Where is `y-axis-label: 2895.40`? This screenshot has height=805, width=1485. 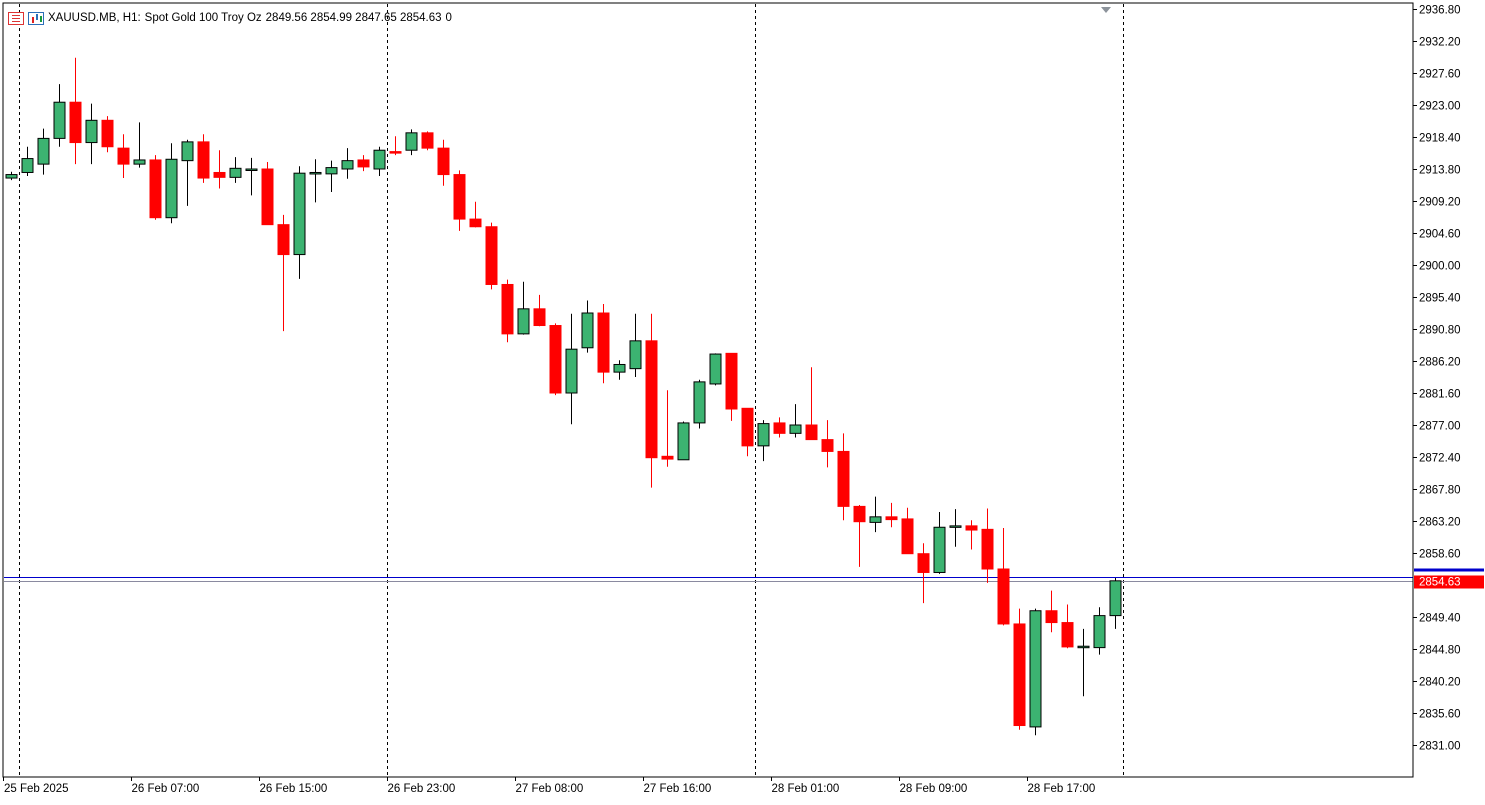
y-axis-label: 2895.40 is located at coordinates (1440, 299).